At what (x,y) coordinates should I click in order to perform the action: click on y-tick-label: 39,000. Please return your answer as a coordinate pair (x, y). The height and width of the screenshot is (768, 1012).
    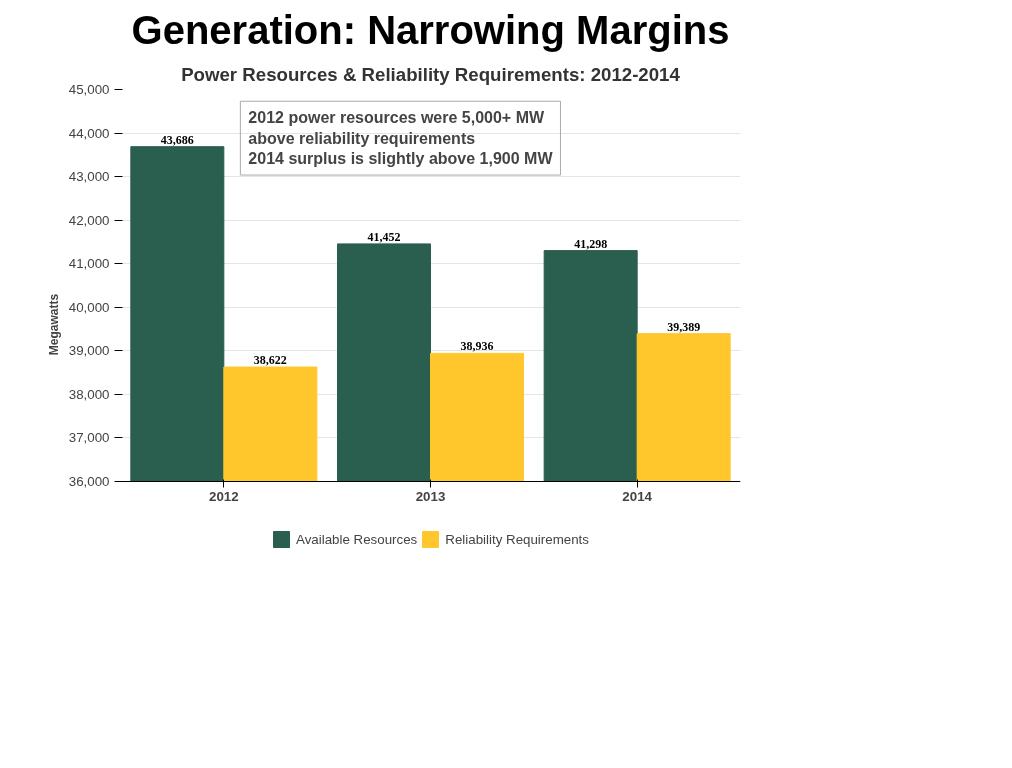
    Looking at the image, I should click on (89, 351).